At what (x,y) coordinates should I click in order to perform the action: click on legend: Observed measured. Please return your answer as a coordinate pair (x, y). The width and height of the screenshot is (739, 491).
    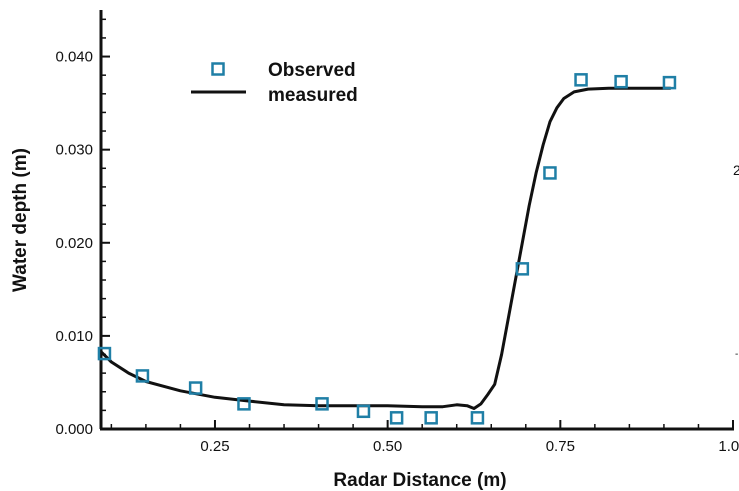
    Looking at the image, I should click on (274, 83).